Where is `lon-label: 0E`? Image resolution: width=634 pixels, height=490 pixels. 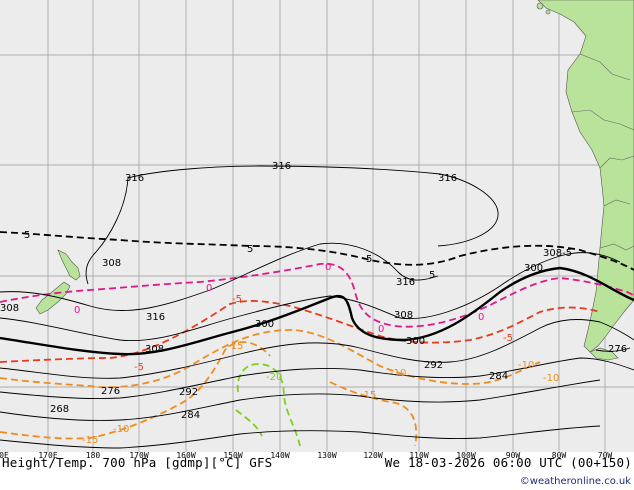 lon-label: 0E is located at coordinates (4, 455).